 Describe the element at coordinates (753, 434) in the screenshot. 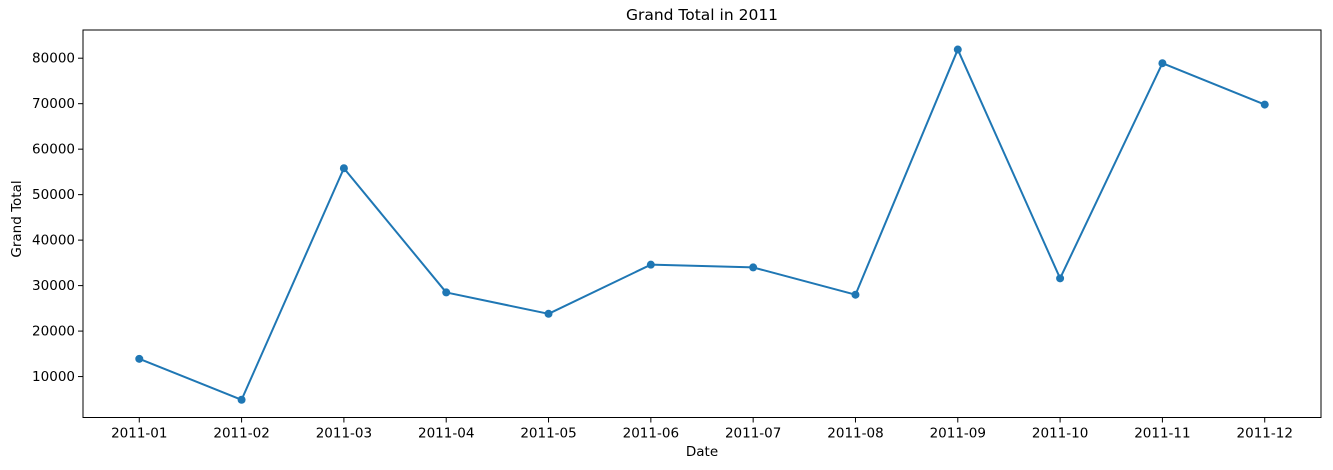

I see `x-tick-label: 2011-07` at that location.